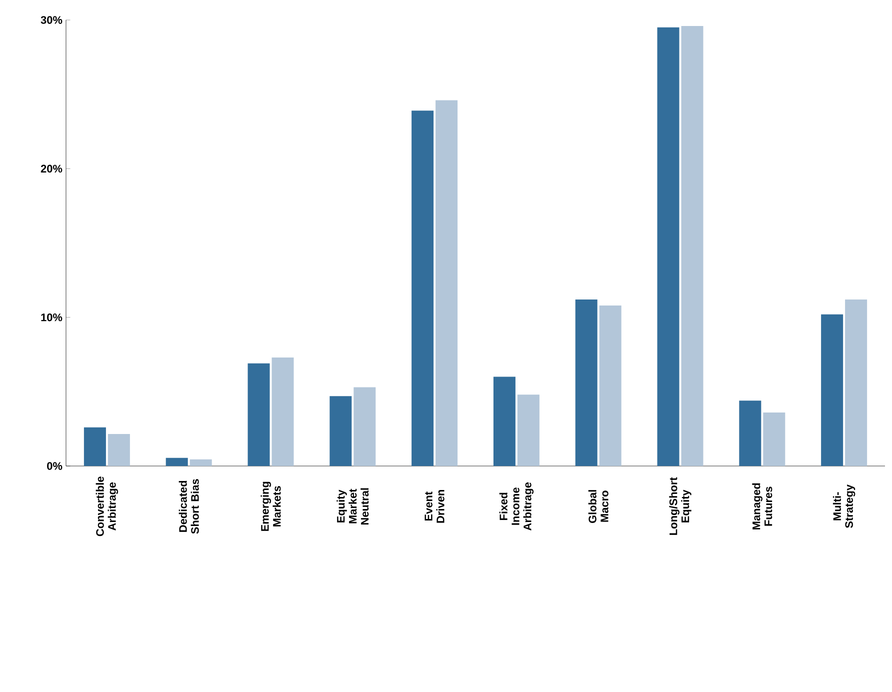 The width and height of the screenshot is (892, 692). What do you see at coordinates (844, 506) in the screenshot?
I see `x-tick-label: Multi-Strategy` at bounding box center [844, 506].